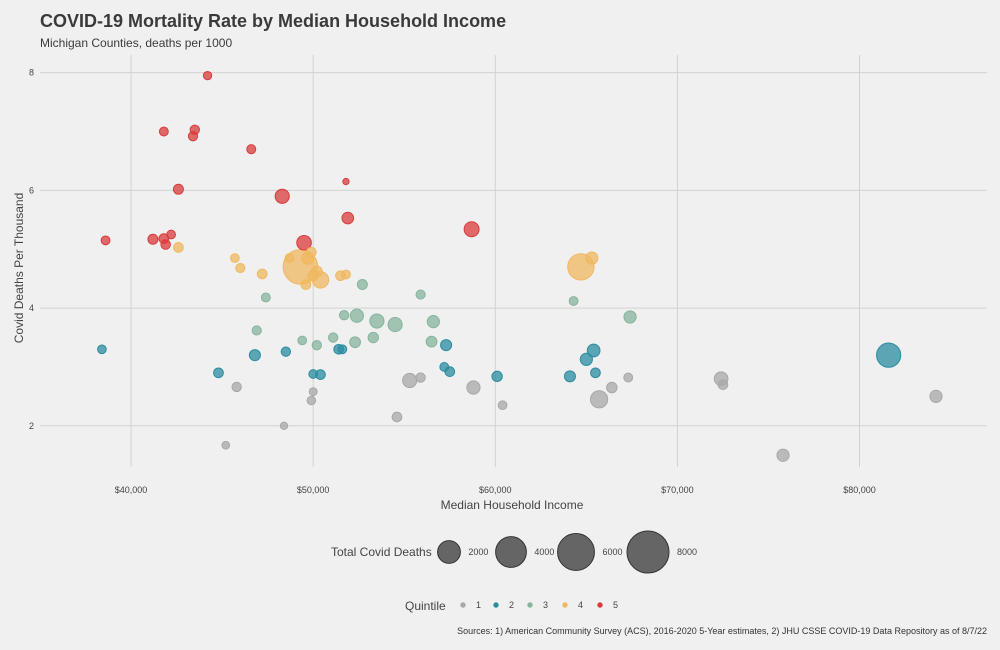 This screenshot has height=650, width=1000. Describe the element at coordinates (31, 308) in the screenshot. I see `y-tick-label: 4` at that location.